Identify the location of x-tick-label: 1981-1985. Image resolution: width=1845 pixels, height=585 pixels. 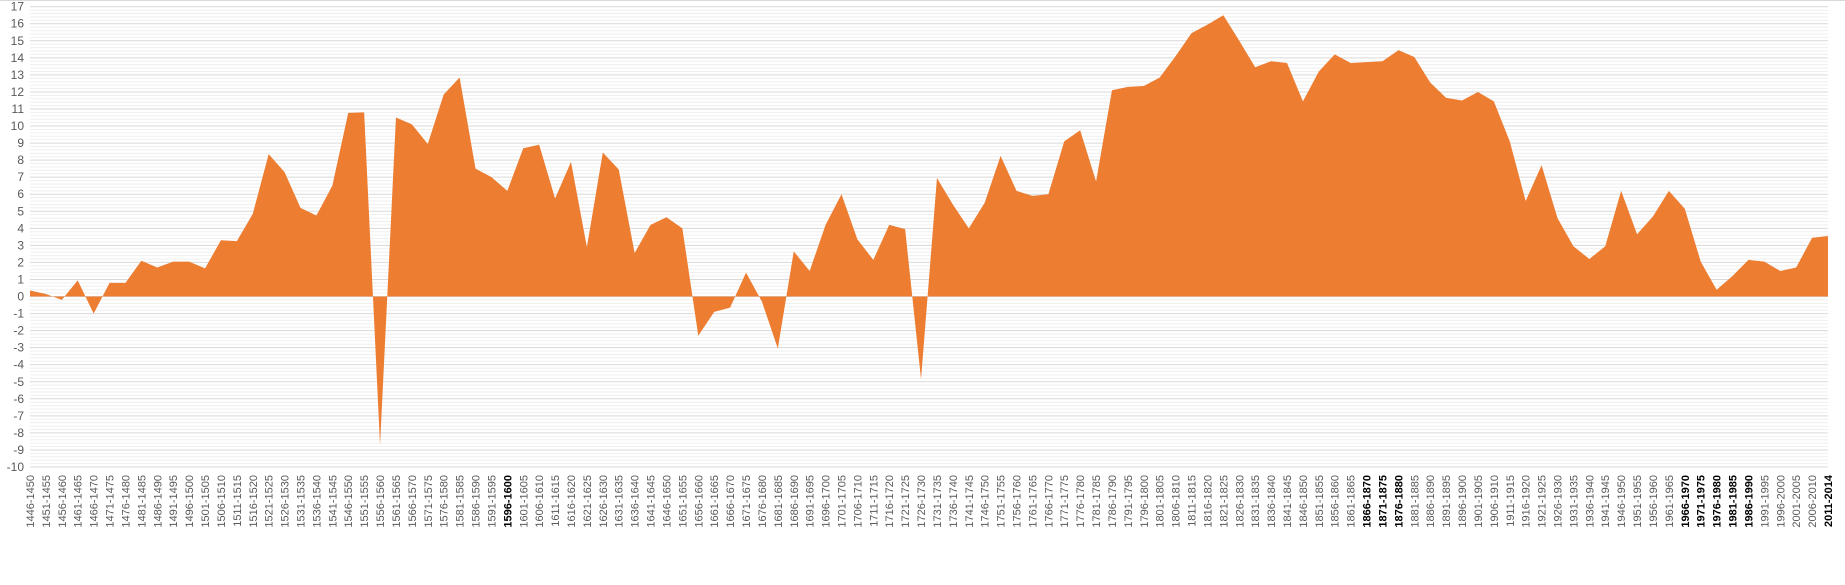
(1734, 501).